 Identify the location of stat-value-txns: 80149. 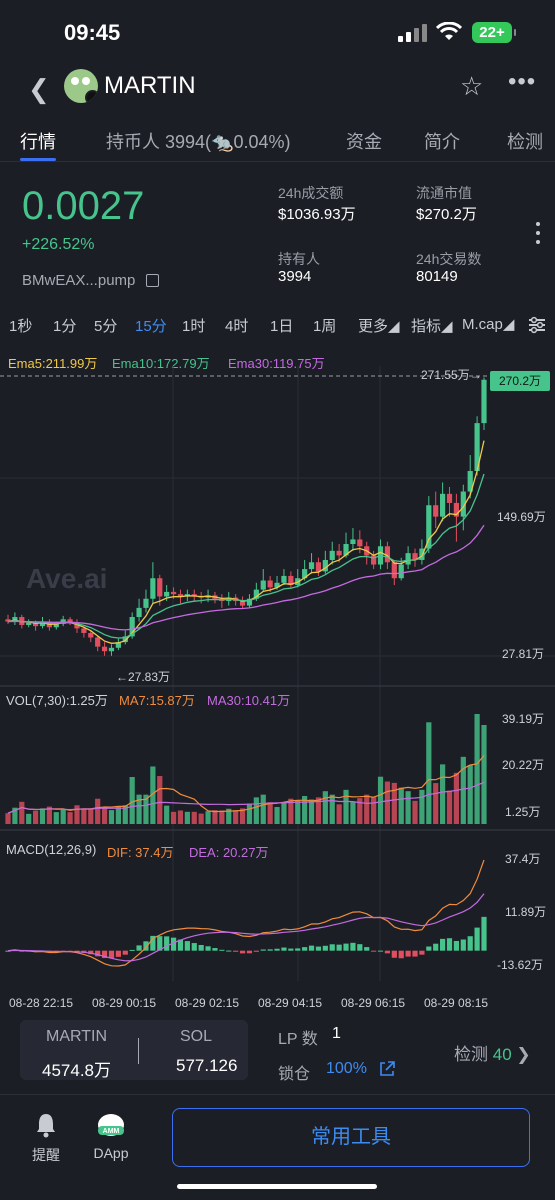
(437, 276).